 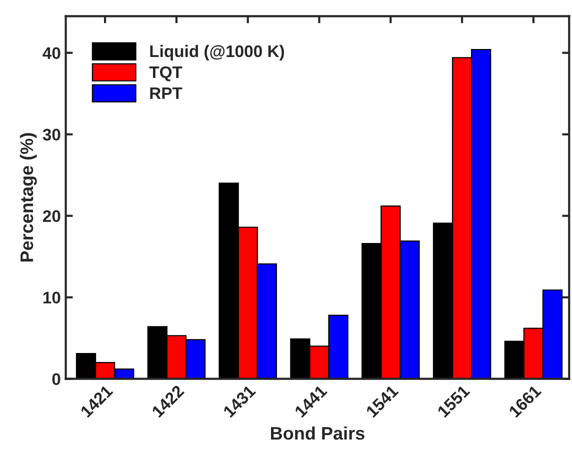 What do you see at coordinates (56, 379) in the screenshot?
I see `y-tick-label: 0` at bounding box center [56, 379].